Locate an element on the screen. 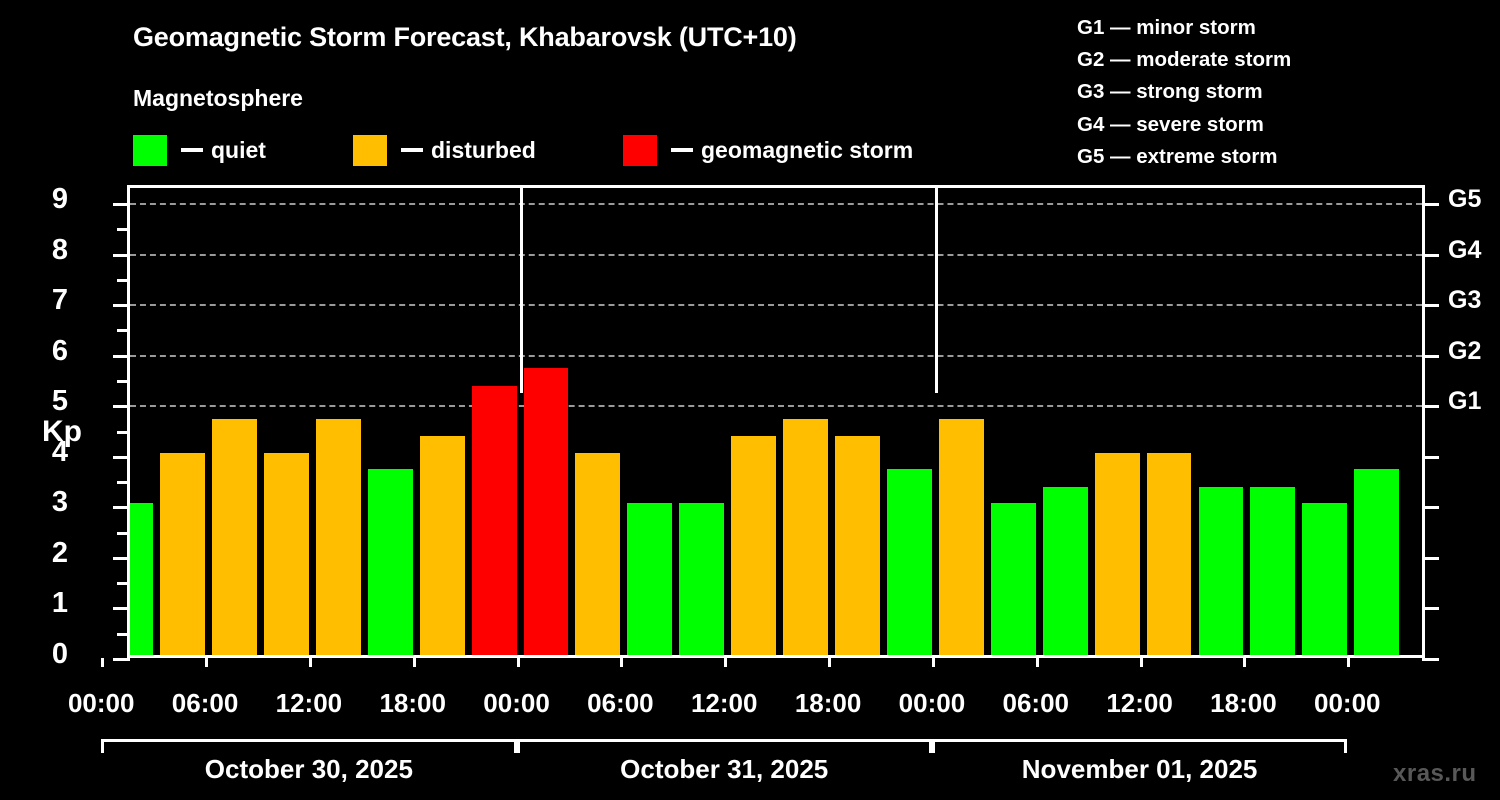 This screenshot has width=1500, height=800. geomagnetic-storm-legend-text: geomagnetic storm is located at coordinates (807, 149).